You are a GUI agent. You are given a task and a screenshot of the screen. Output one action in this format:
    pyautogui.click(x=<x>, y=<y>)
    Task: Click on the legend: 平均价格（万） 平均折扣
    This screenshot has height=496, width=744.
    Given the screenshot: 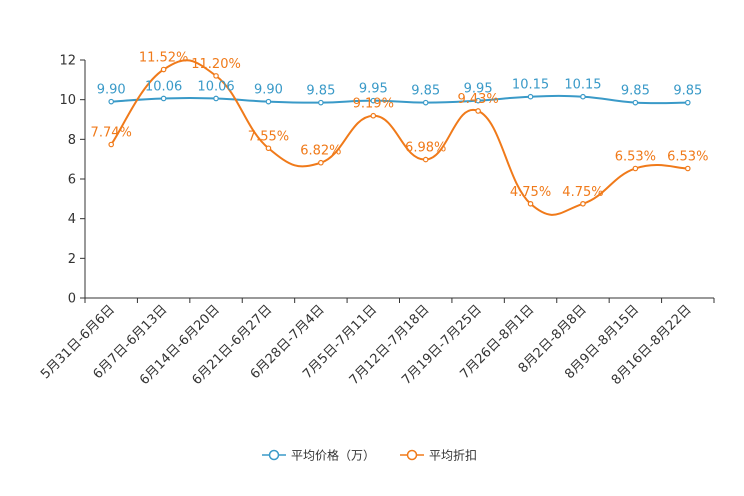 What is the action you would take?
    pyautogui.click(x=369, y=455)
    